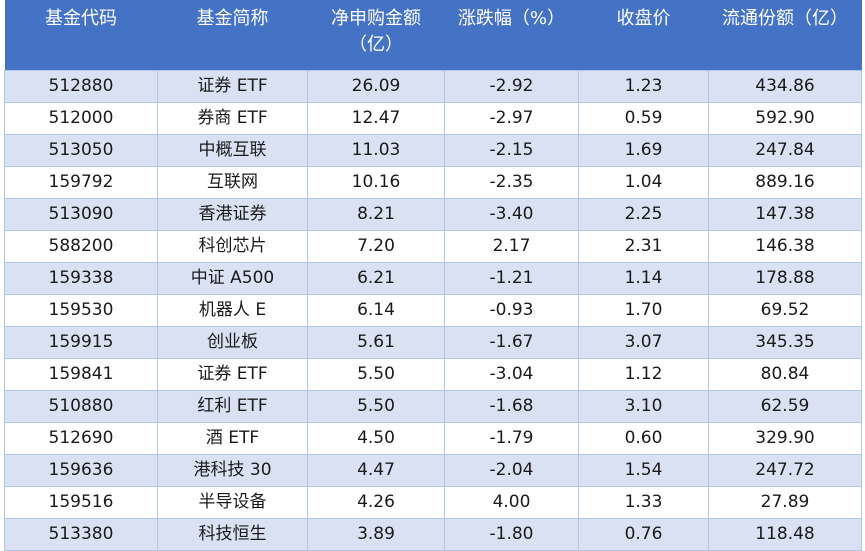 The width and height of the screenshot is (865, 551). I want to click on cell-fund-code: 159636, so click(81, 470).